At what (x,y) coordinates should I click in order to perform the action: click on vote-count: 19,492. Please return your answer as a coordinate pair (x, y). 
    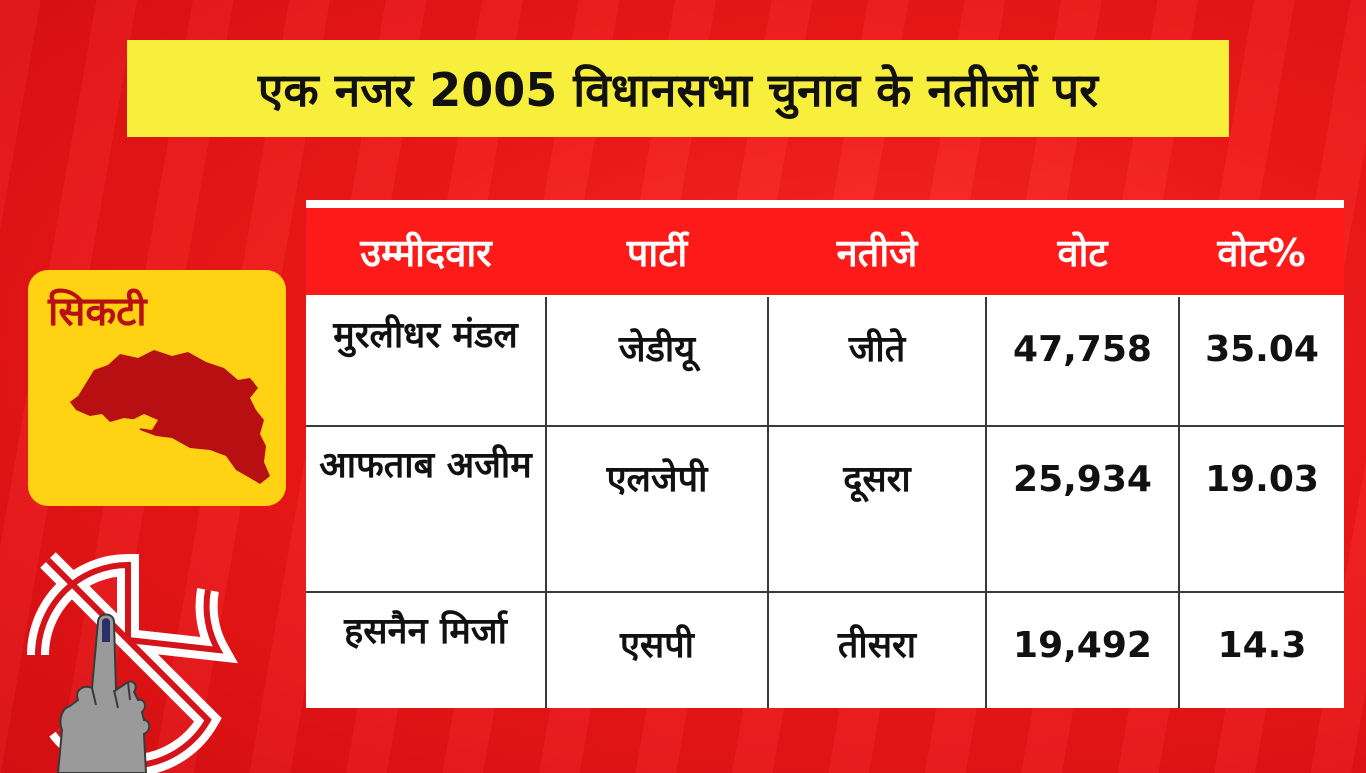
    Looking at the image, I should click on (1082, 649).